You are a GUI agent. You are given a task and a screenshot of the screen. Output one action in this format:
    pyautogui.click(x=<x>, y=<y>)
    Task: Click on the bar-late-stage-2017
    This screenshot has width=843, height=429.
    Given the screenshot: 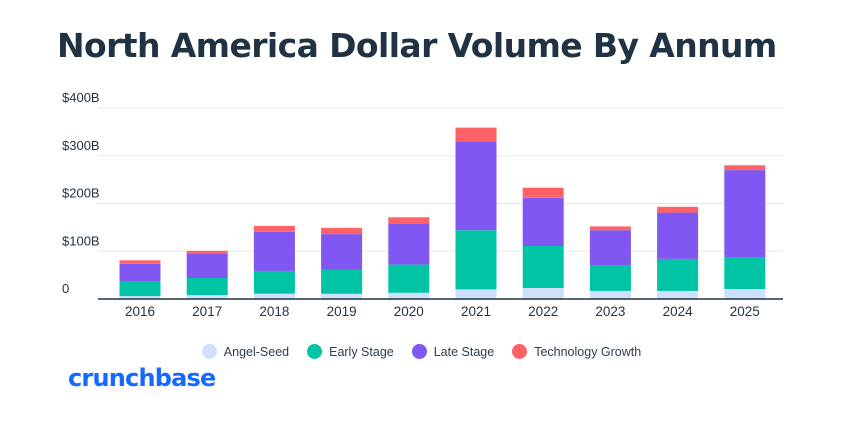 What is the action you would take?
    pyautogui.click(x=207, y=265)
    